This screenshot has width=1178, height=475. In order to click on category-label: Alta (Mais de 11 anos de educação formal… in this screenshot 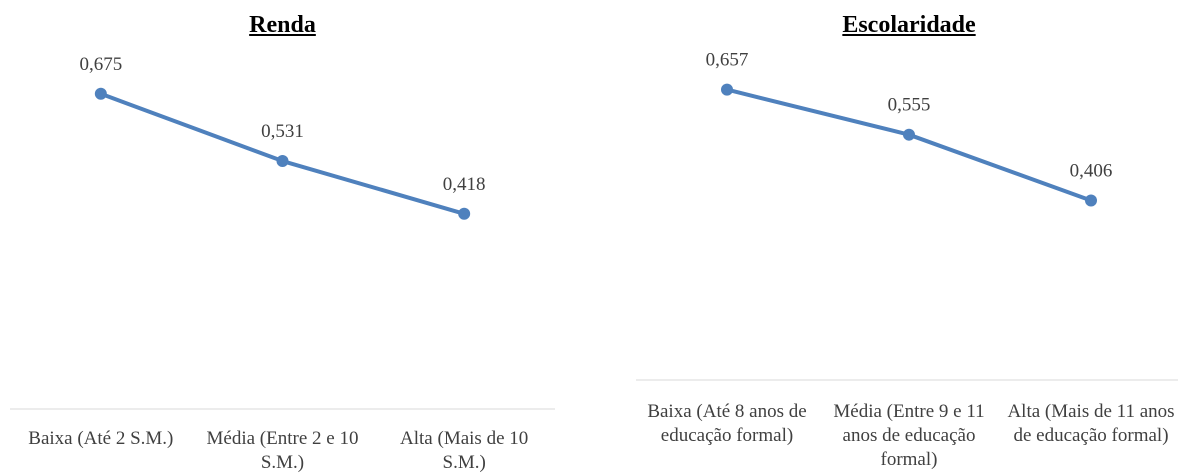, I will do `click(1091, 423)`.